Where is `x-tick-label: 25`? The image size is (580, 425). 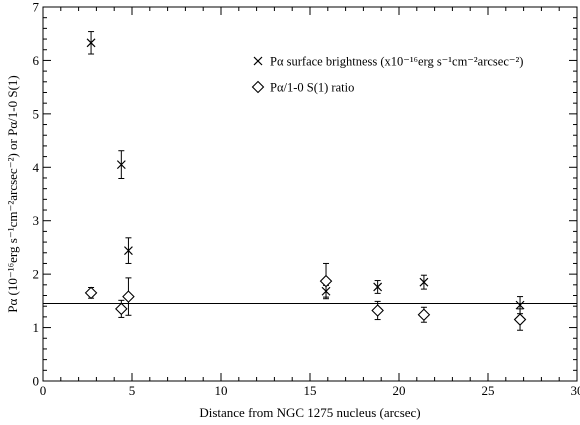
x-tick-label: 25 is located at coordinates (488, 390).